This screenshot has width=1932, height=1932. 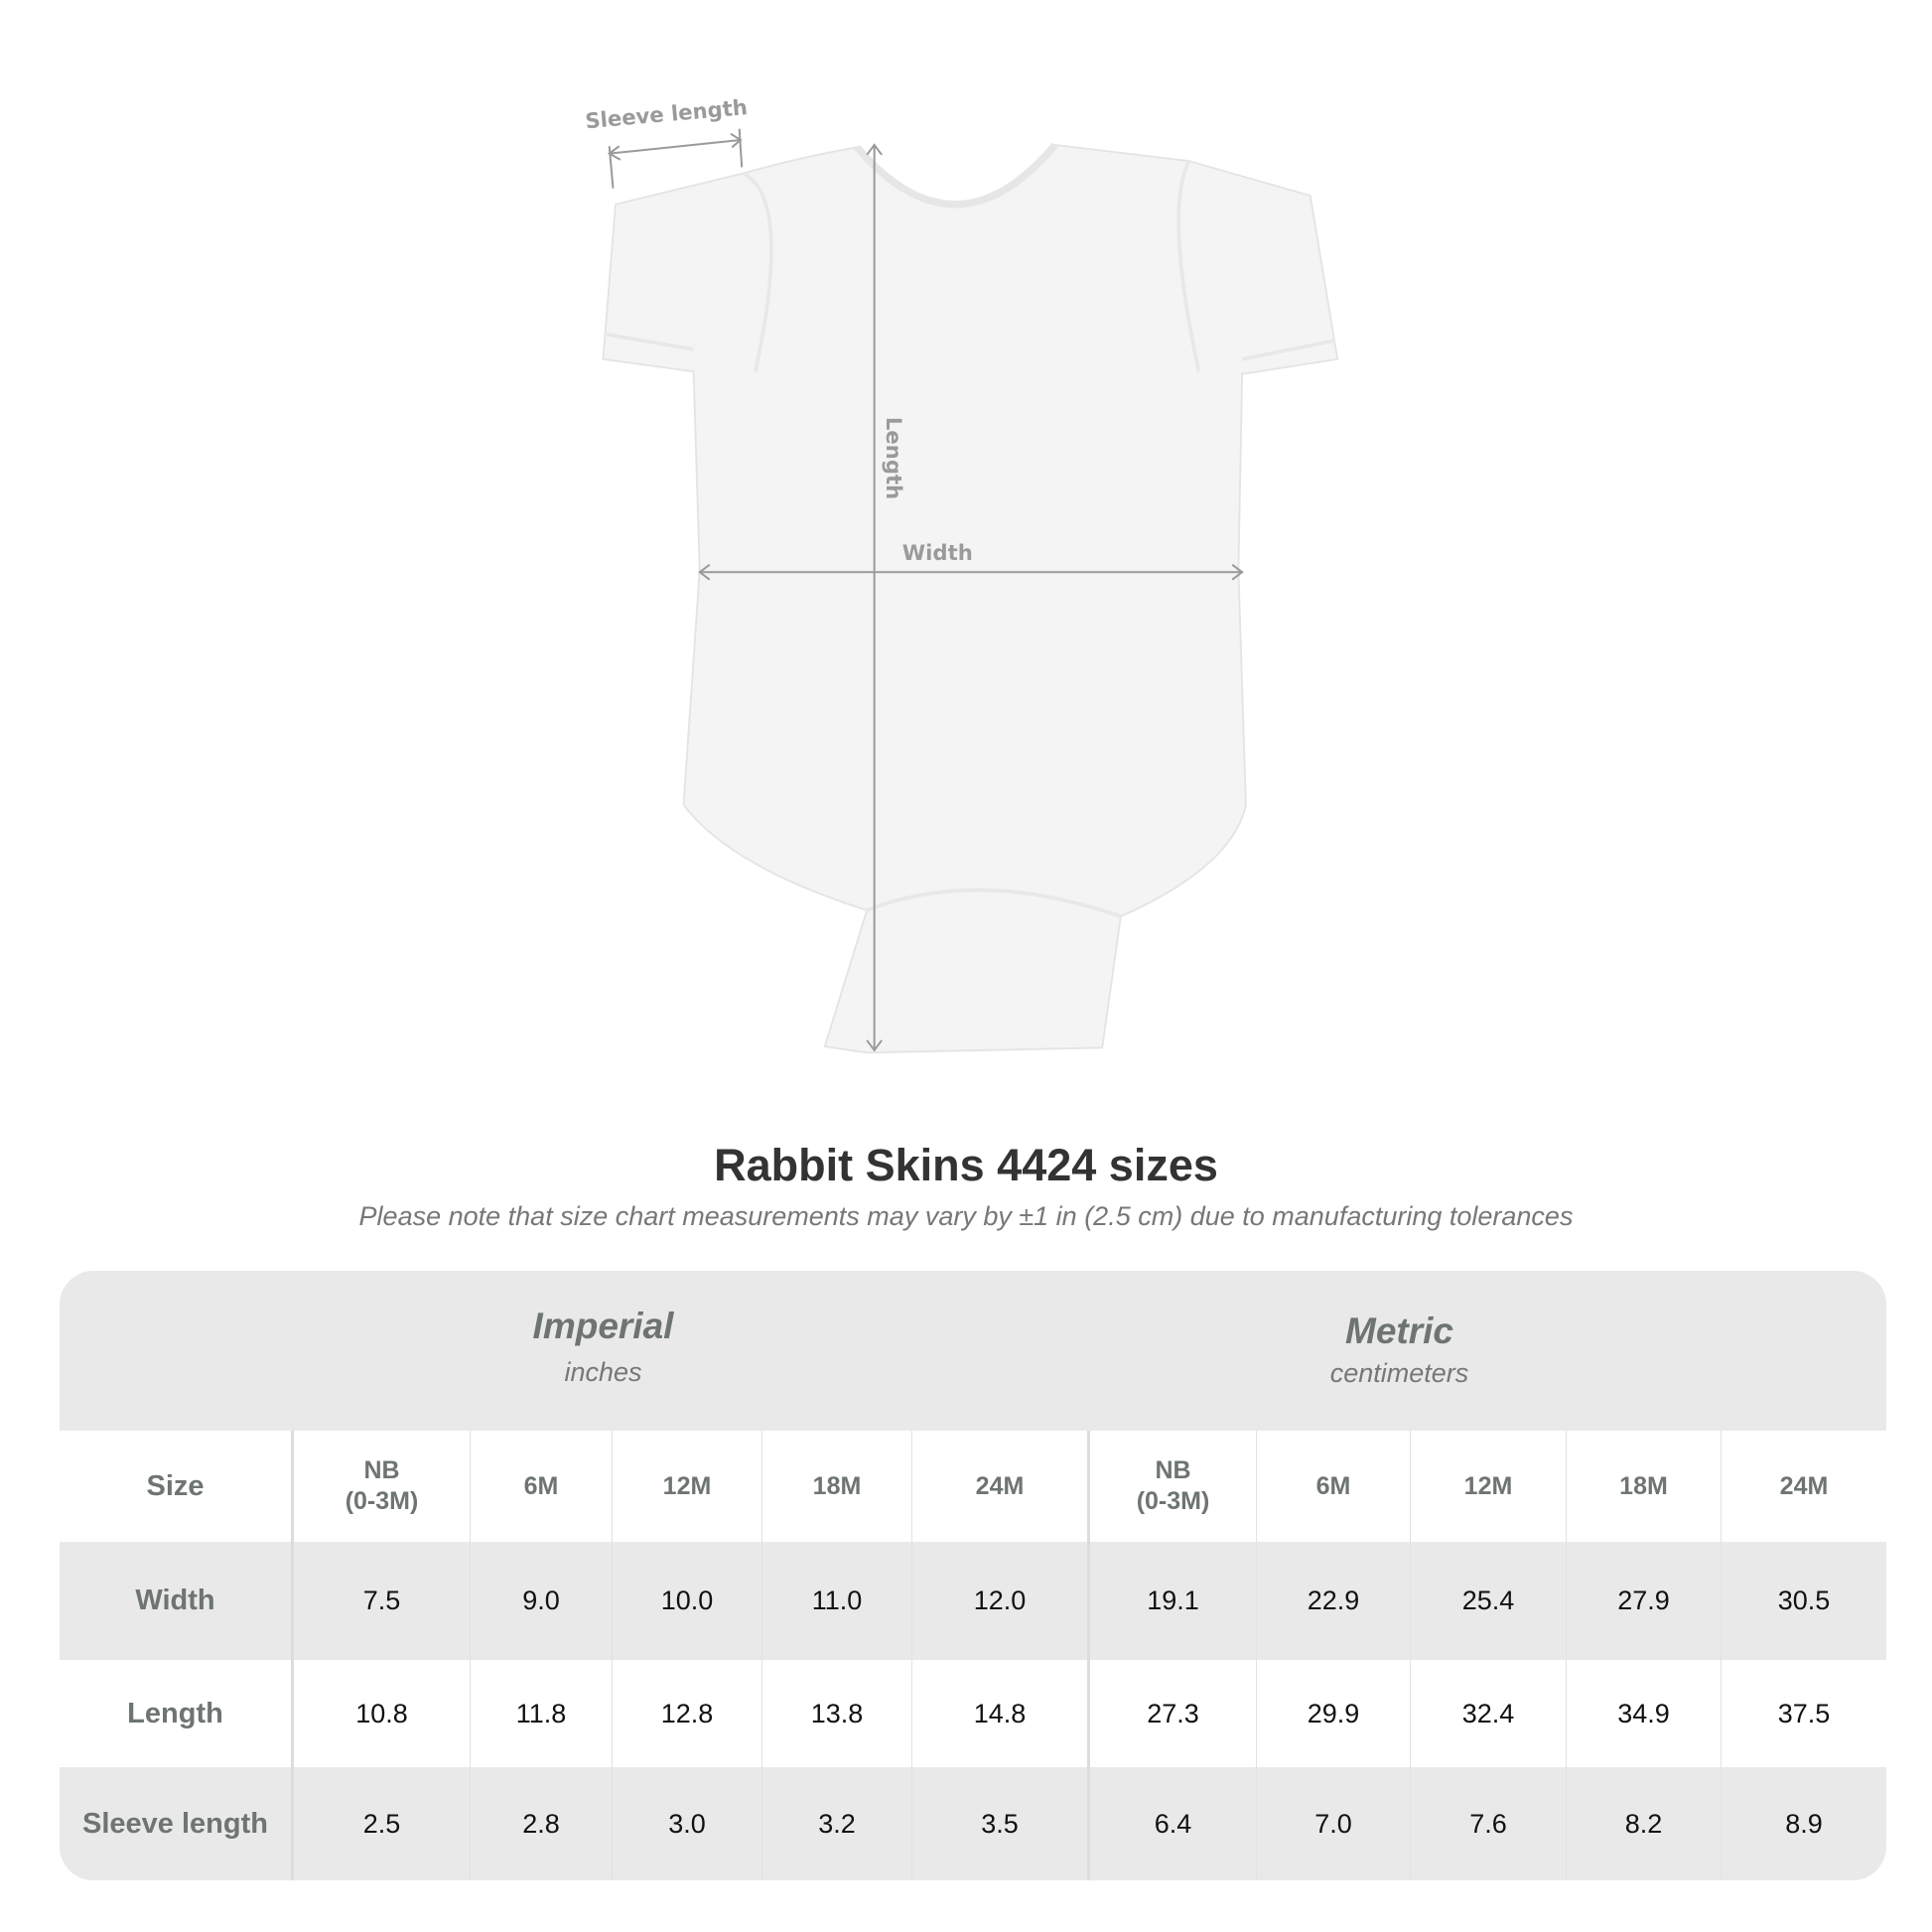 I want to click on imperial-unit: inches, so click(x=603, y=1372).